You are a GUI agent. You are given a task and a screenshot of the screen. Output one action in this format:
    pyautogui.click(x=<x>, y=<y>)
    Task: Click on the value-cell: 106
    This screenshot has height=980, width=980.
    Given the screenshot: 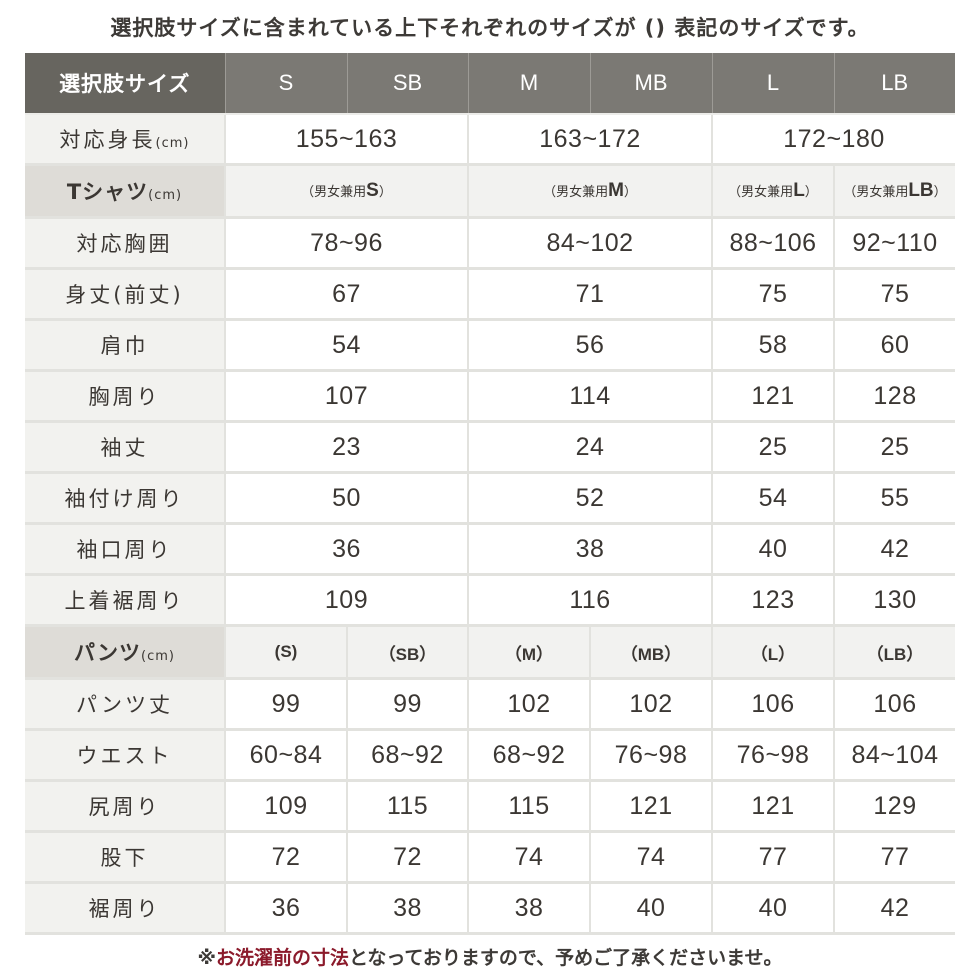 What is the action you would take?
    pyautogui.click(x=772, y=704)
    